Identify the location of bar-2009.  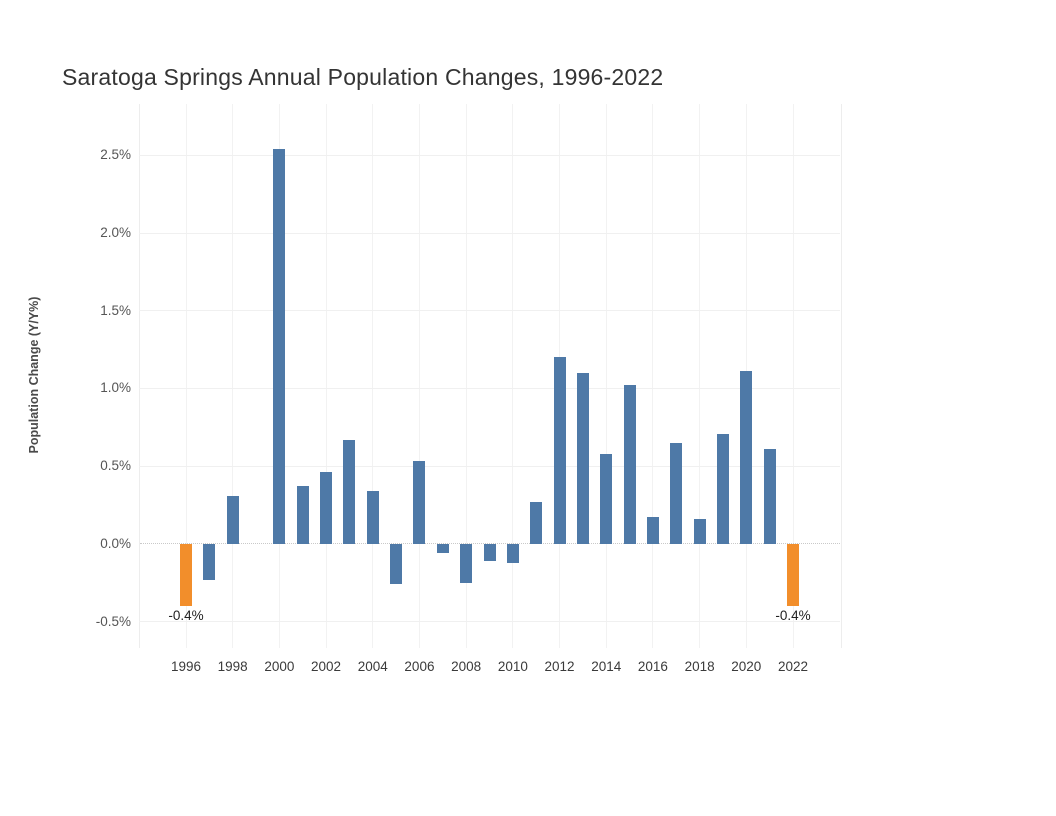
(489, 552).